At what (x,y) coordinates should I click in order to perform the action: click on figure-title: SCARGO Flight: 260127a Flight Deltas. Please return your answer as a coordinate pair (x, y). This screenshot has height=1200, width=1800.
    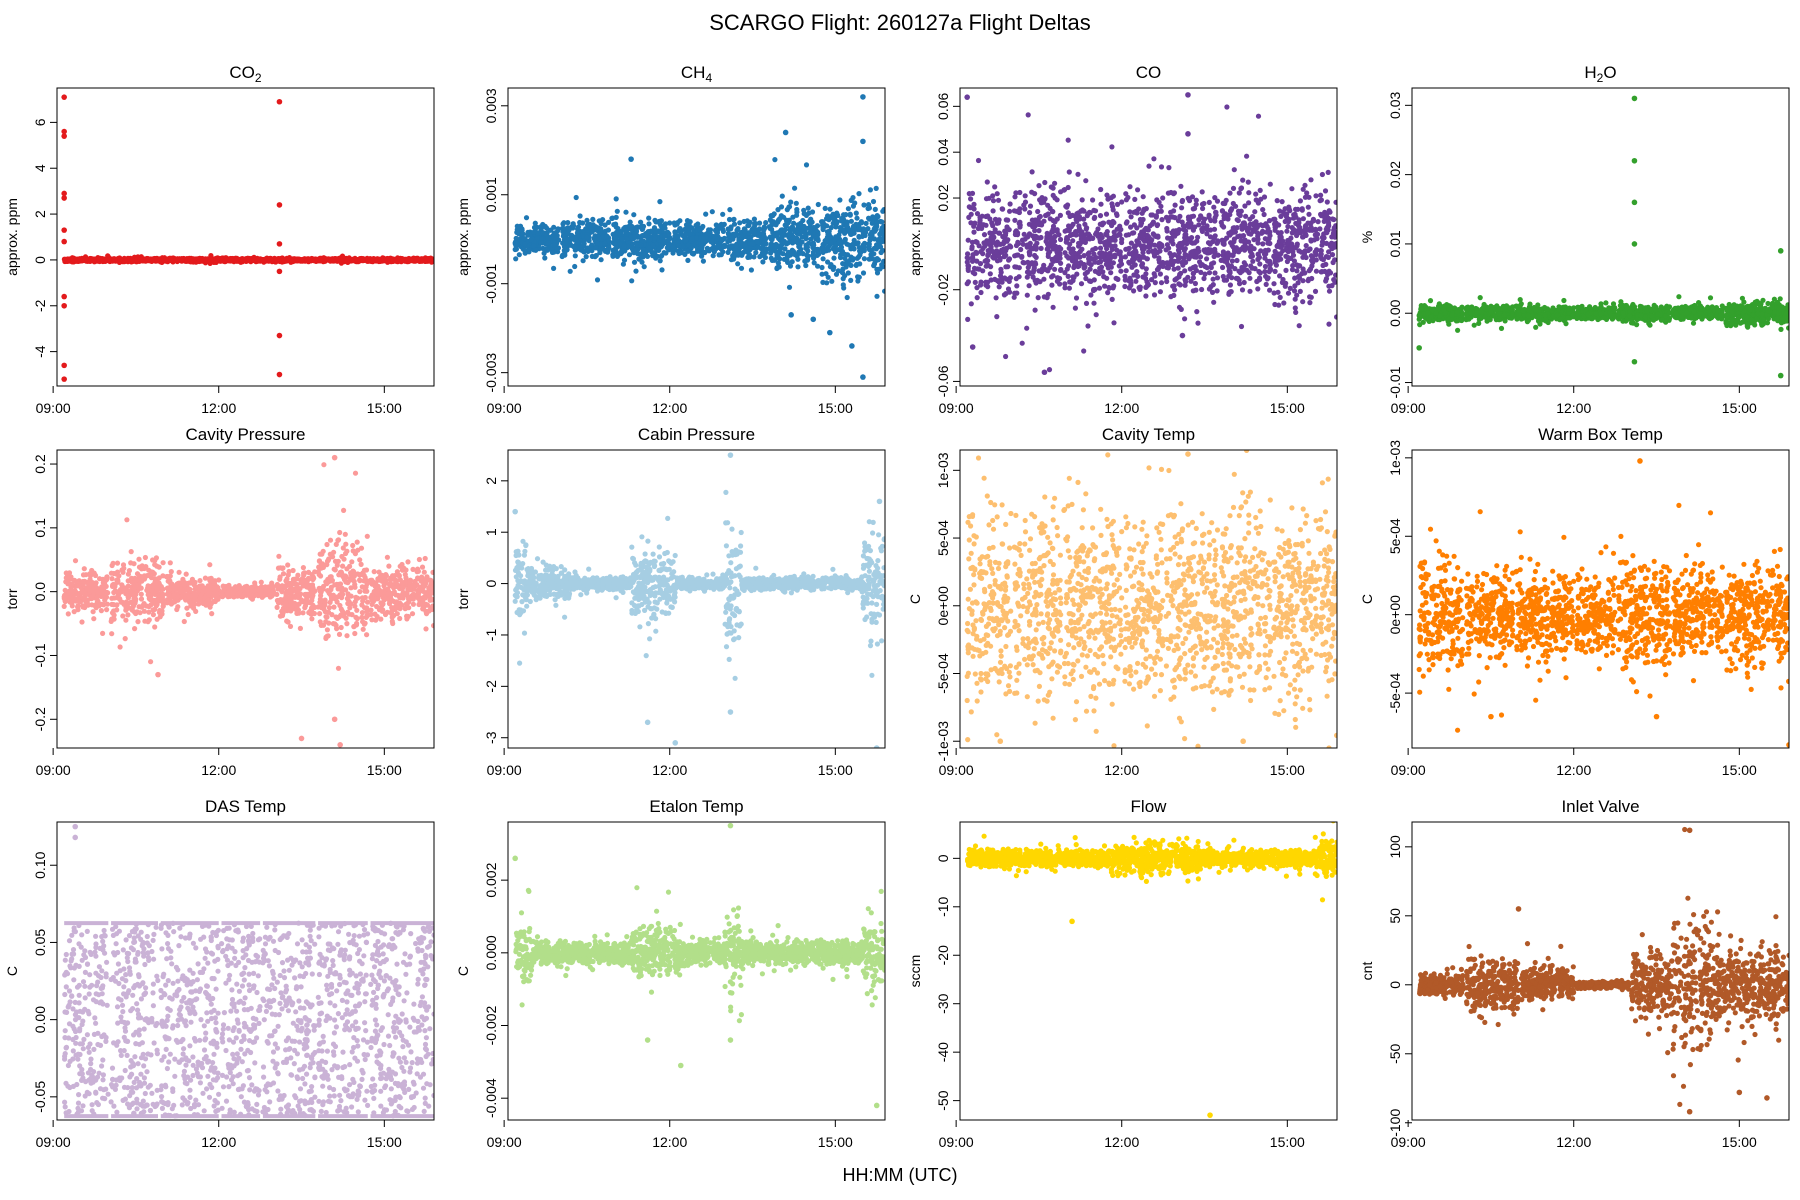
    Looking at the image, I should click on (900, 23).